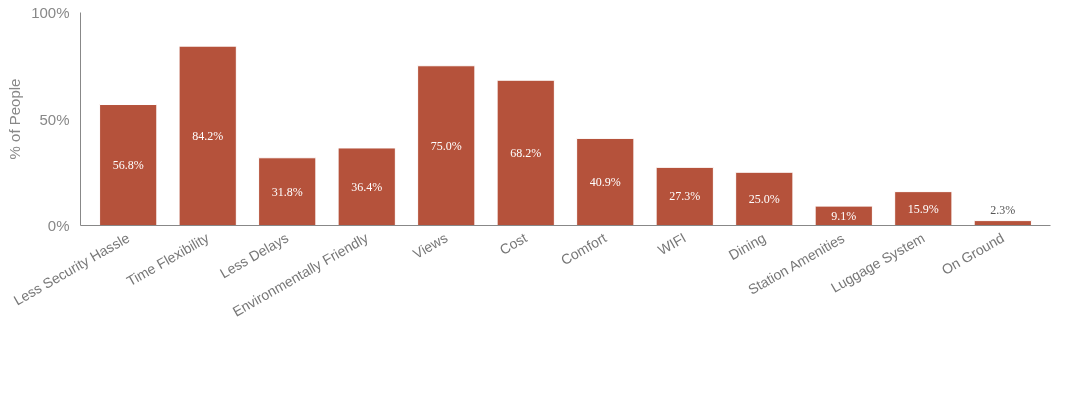 Image resolution: width=1078 pixels, height=402 pixels. I want to click on data-label: 27.3%, so click(685, 196).